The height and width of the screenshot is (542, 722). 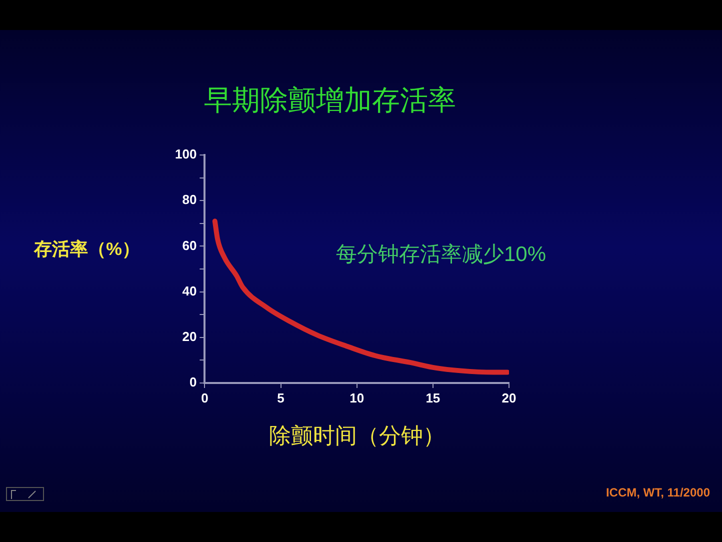 What do you see at coordinates (189, 245) in the screenshot?
I see `y-tick-label: 60` at bounding box center [189, 245].